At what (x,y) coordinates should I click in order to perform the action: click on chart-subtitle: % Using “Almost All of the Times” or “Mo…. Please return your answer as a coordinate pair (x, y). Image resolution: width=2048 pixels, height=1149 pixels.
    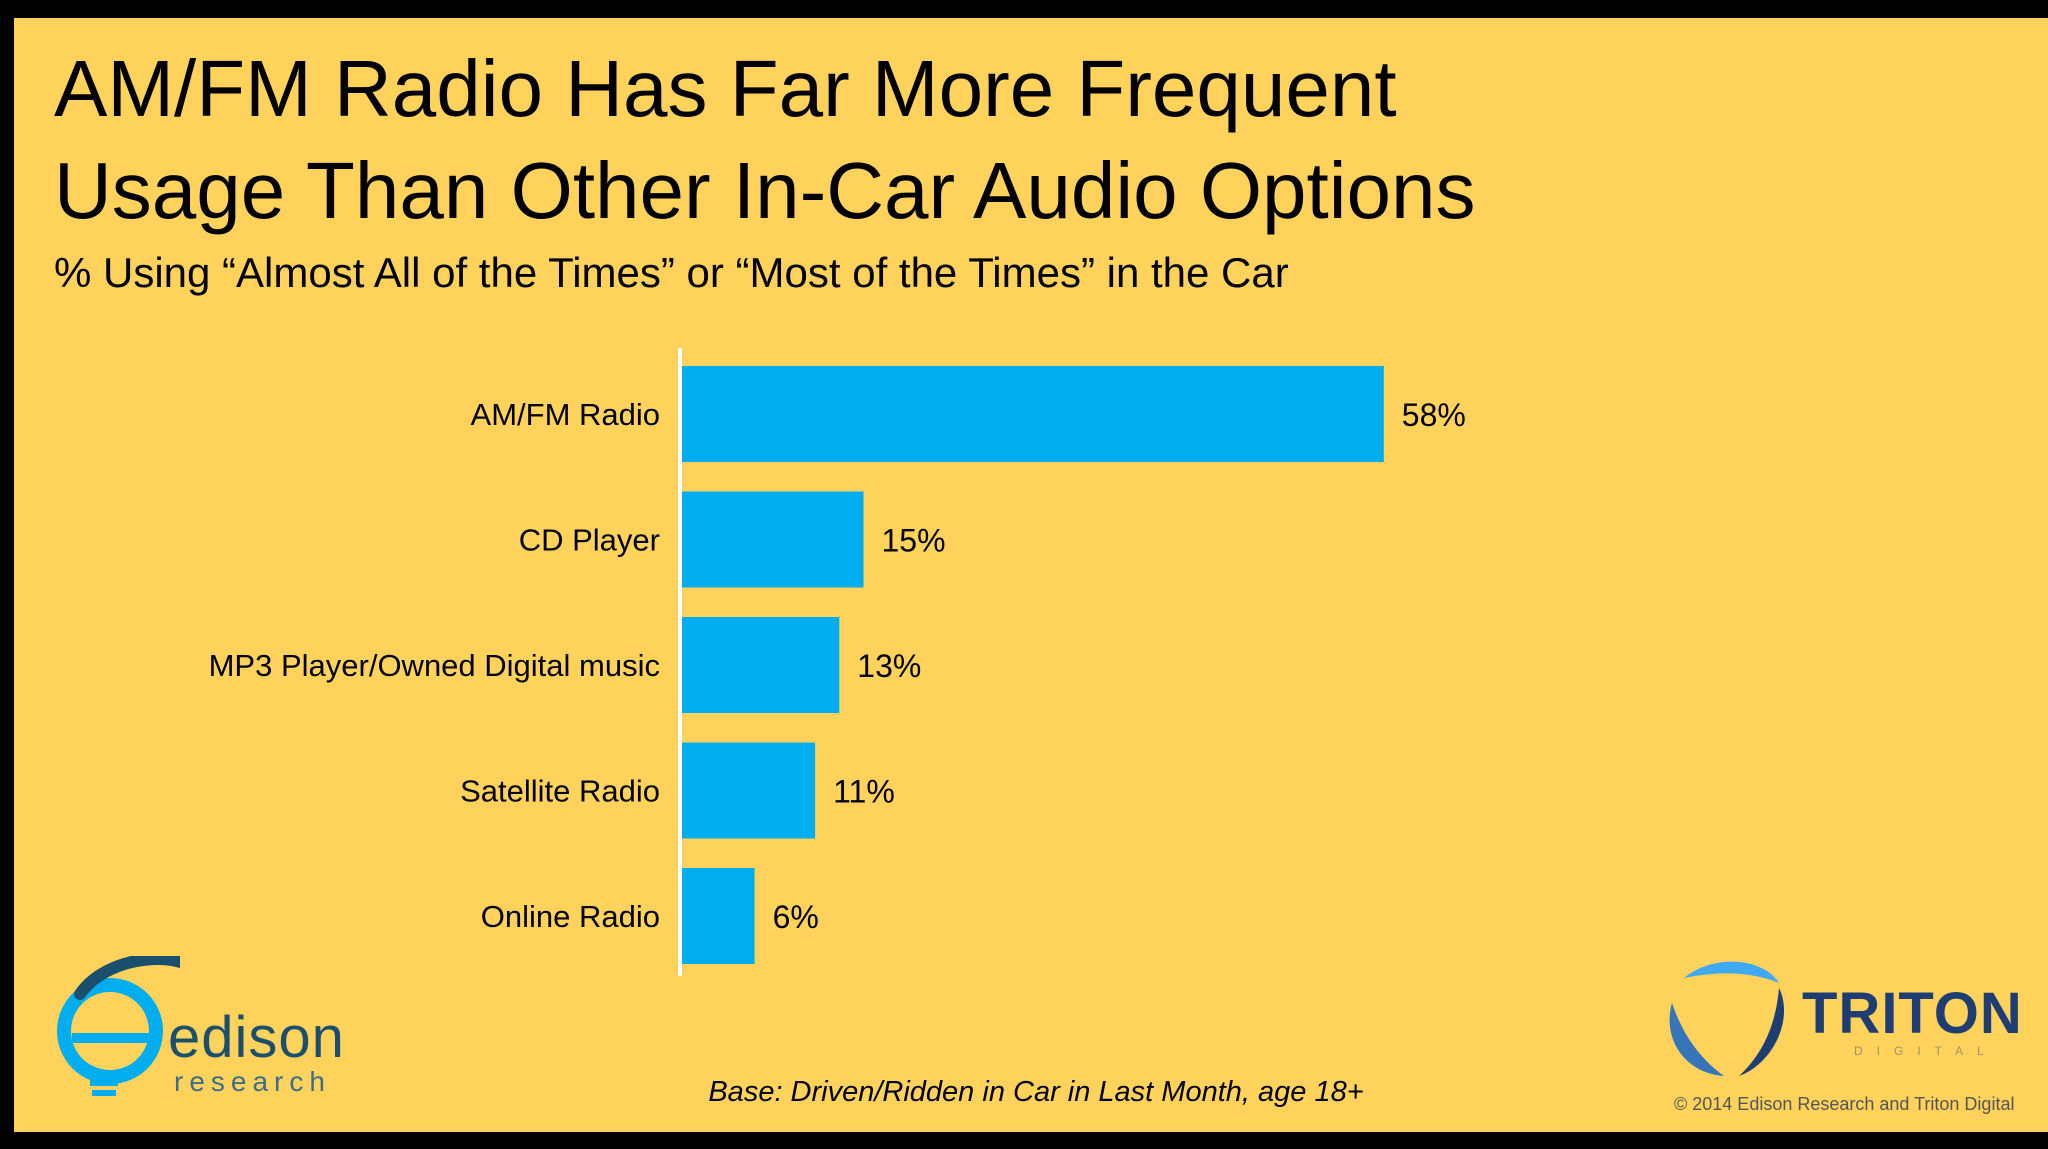
    Looking at the image, I should click on (671, 272).